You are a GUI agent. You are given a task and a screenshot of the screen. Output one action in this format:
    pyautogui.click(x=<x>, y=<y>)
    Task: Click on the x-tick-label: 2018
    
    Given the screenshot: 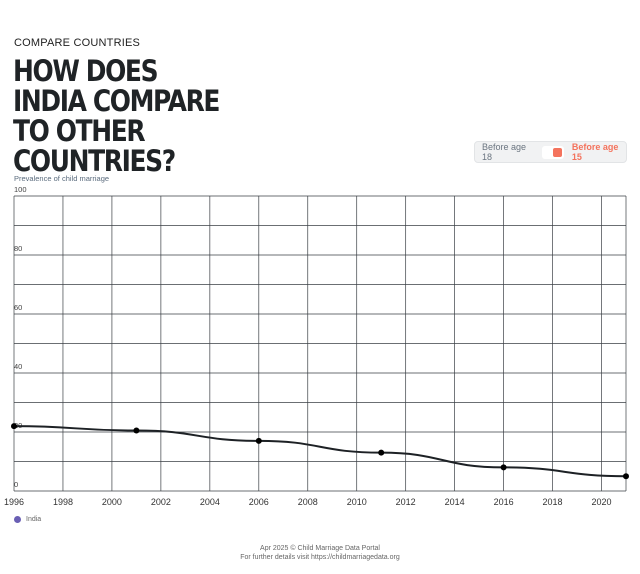 What is the action you would take?
    pyautogui.click(x=553, y=502)
    